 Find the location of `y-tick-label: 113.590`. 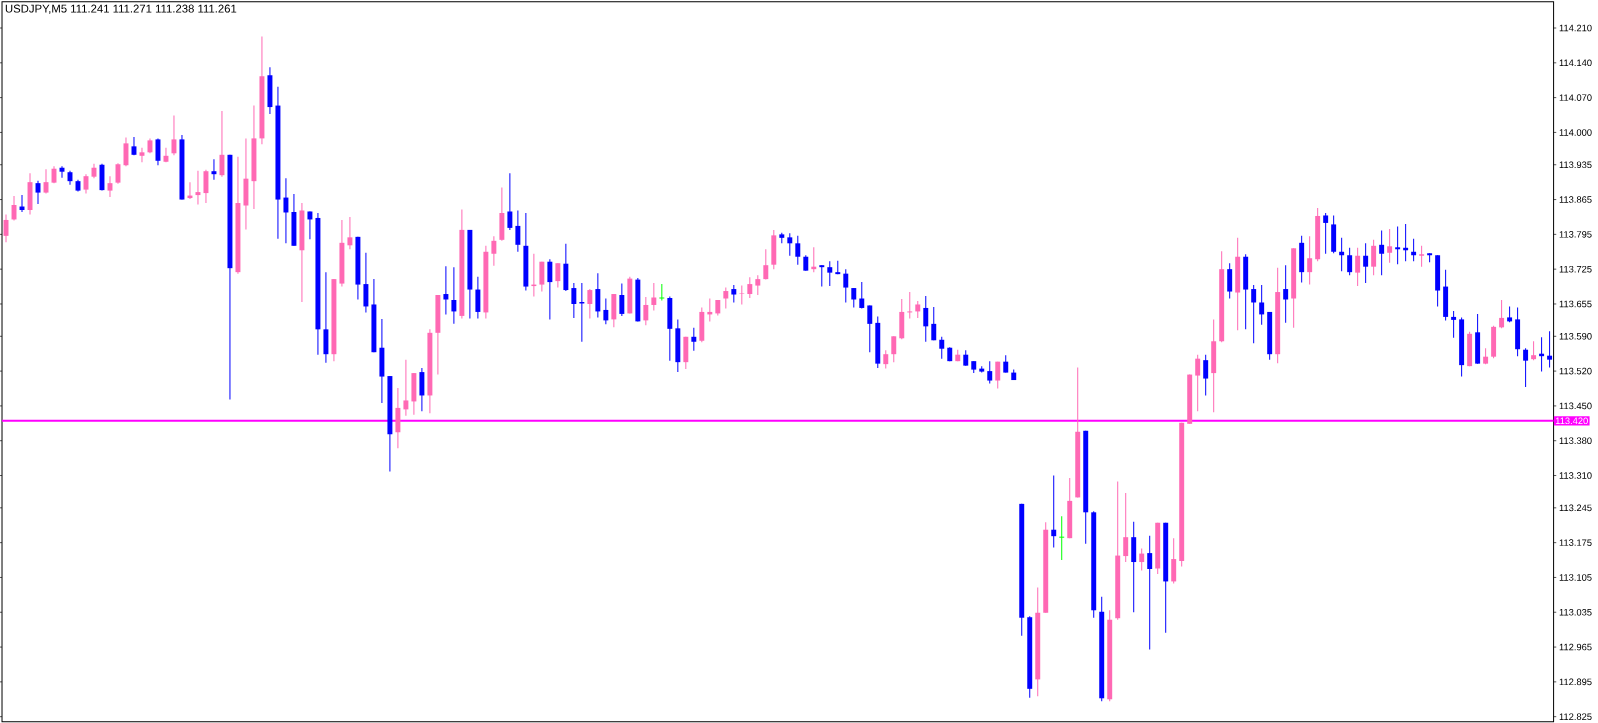

y-tick-label: 113.590 is located at coordinates (1575, 336).